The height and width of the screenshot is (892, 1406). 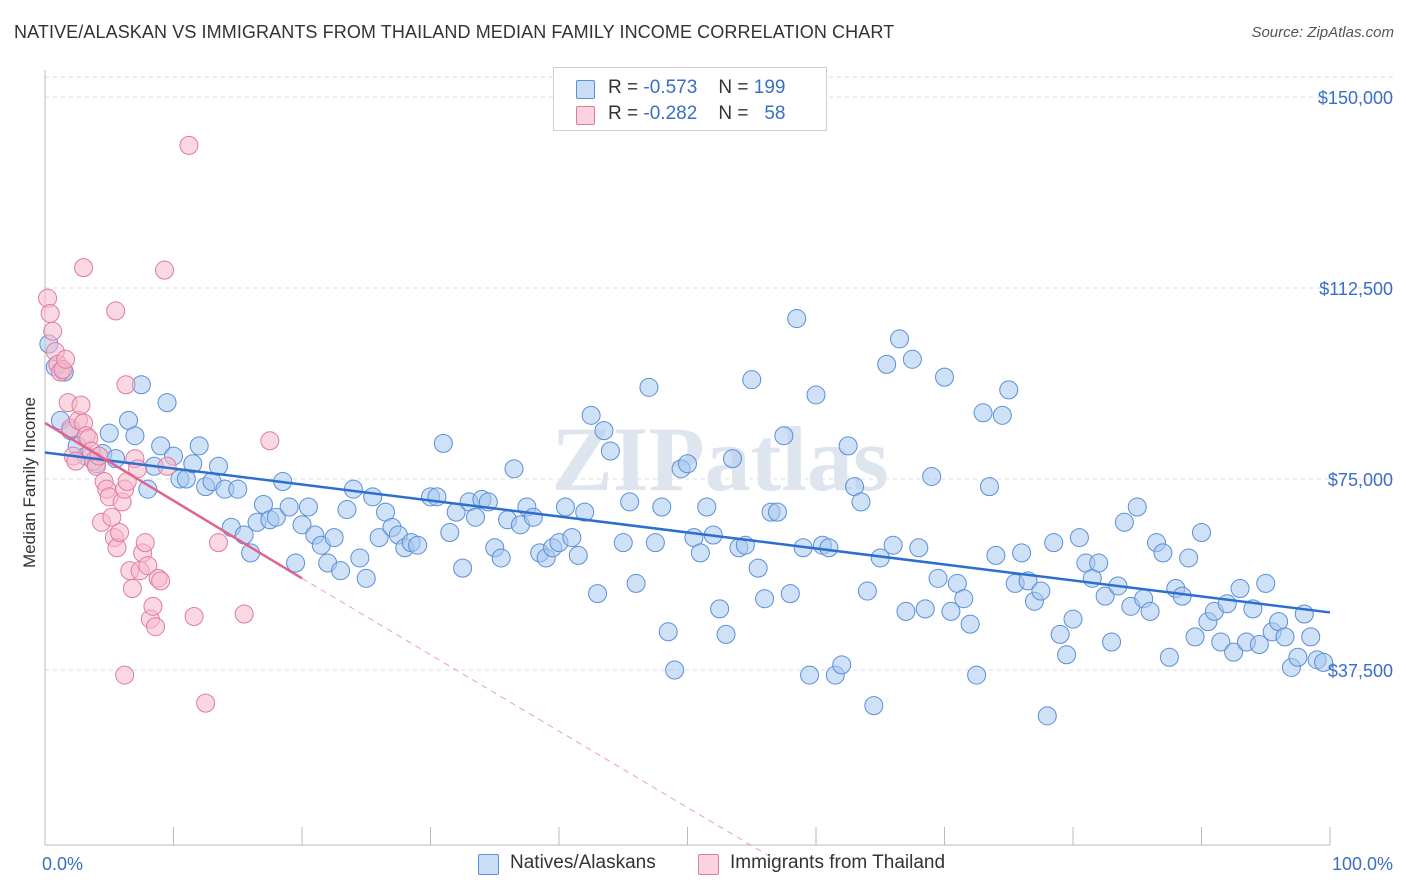 What do you see at coordinates (690, 99) in the screenshot?
I see `correlation-legend: R = -0.573 N = 199 R = -0.282 N = 58` at bounding box center [690, 99].